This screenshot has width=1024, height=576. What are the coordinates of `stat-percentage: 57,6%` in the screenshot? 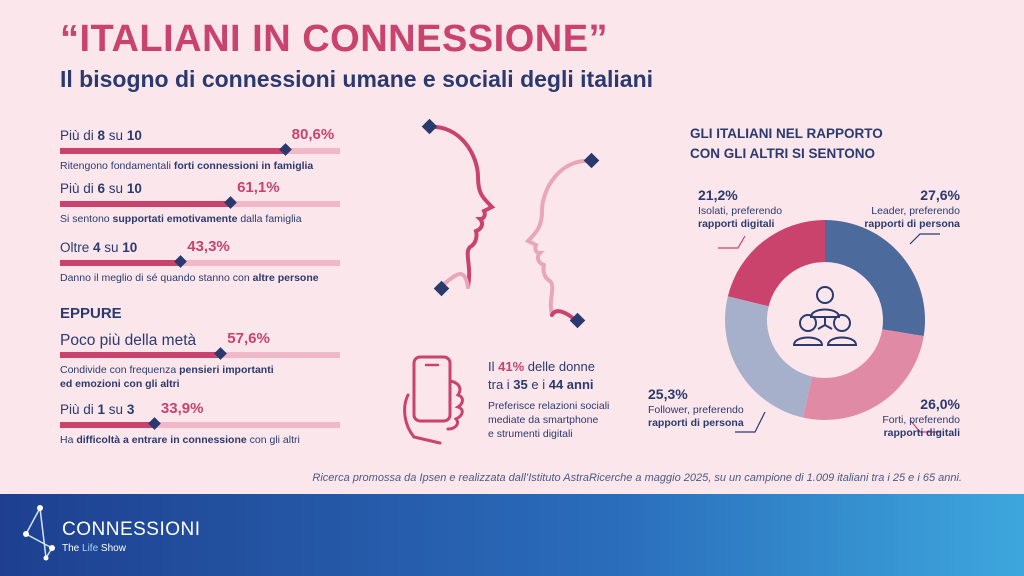 It's located at (248, 338).